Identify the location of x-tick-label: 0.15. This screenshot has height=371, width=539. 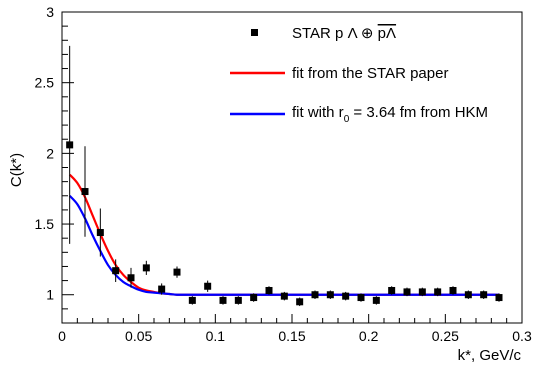
(291, 336).